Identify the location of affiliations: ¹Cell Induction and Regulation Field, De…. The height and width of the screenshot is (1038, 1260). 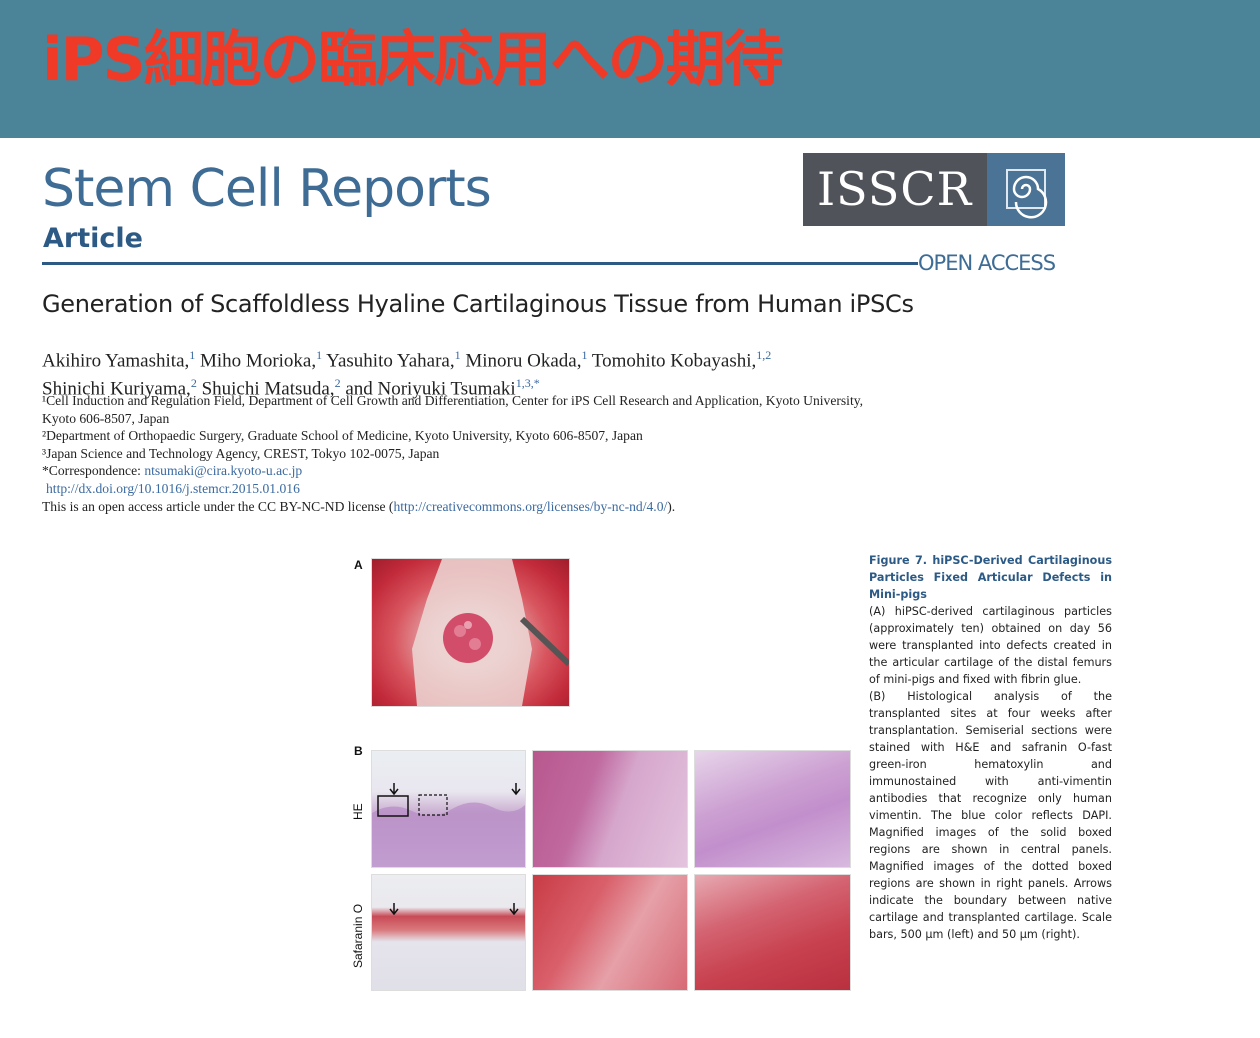
(522, 453).